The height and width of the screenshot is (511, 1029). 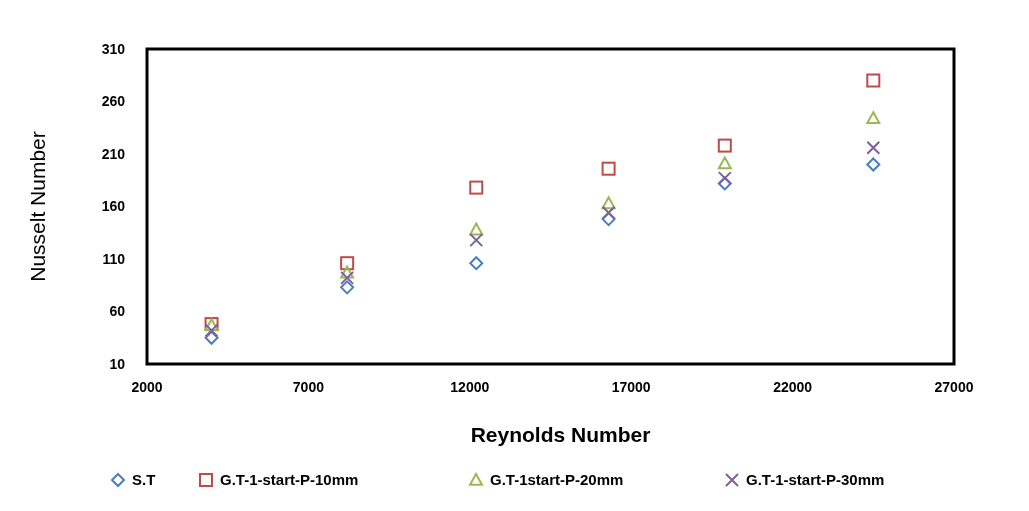 What do you see at coordinates (147, 387) in the screenshot?
I see `x-tick-label: 2000` at bounding box center [147, 387].